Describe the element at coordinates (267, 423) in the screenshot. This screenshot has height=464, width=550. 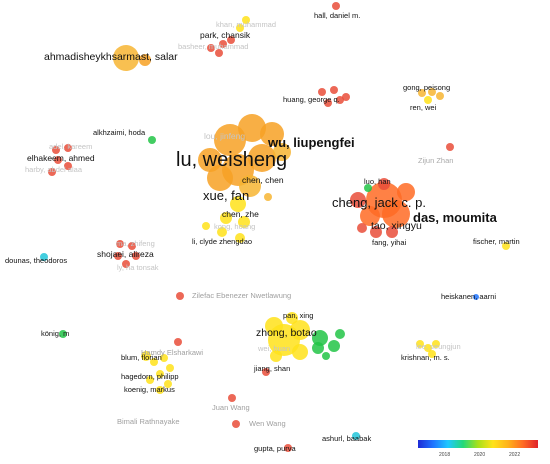
I see `author-label: Wen Wang` at that location.